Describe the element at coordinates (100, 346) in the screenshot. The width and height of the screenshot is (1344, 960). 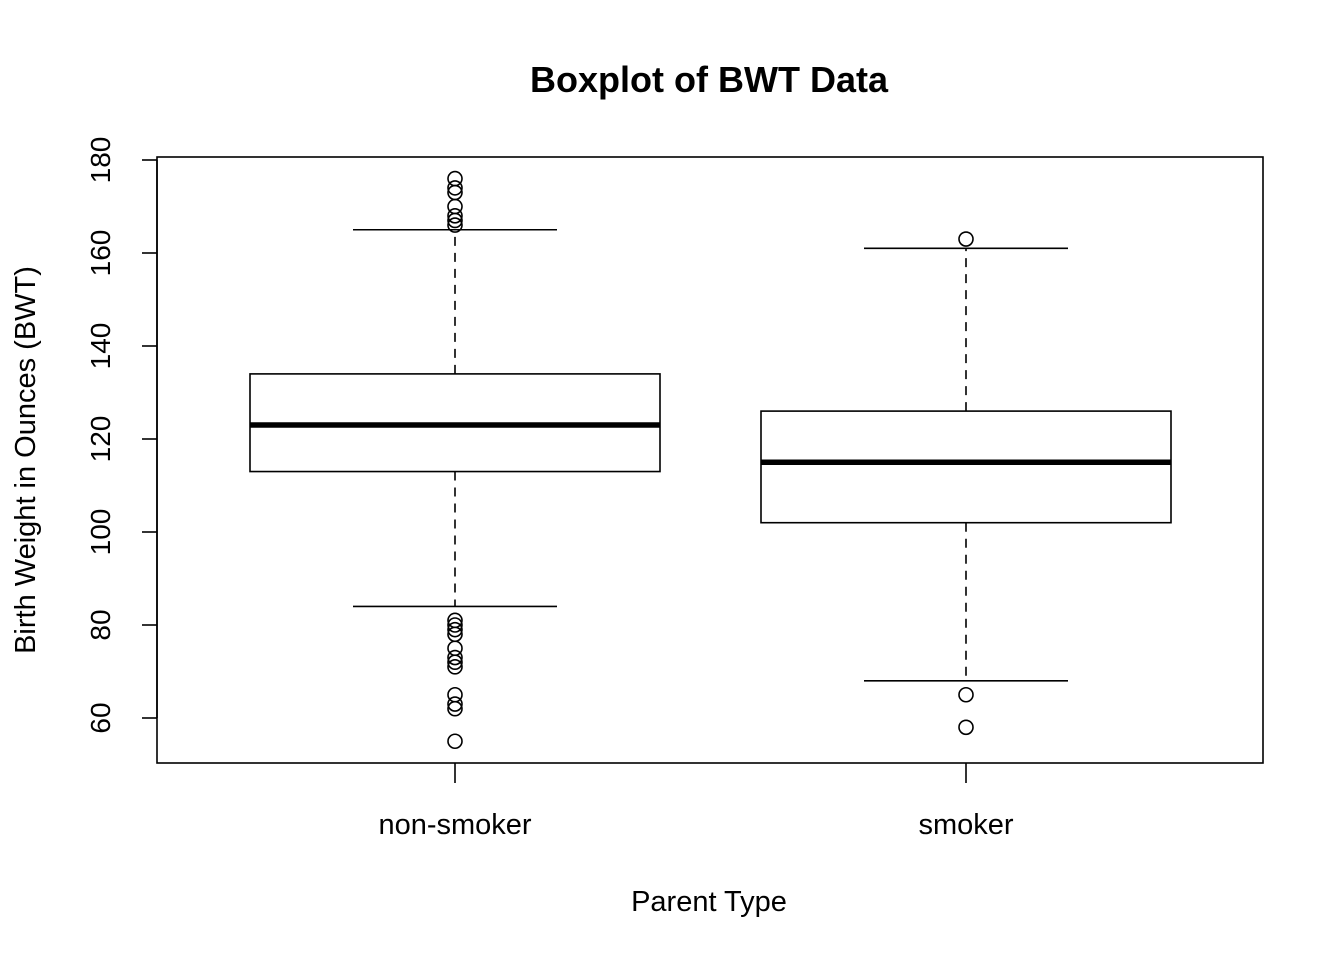
I see `y-tick-label: 140` at that location.